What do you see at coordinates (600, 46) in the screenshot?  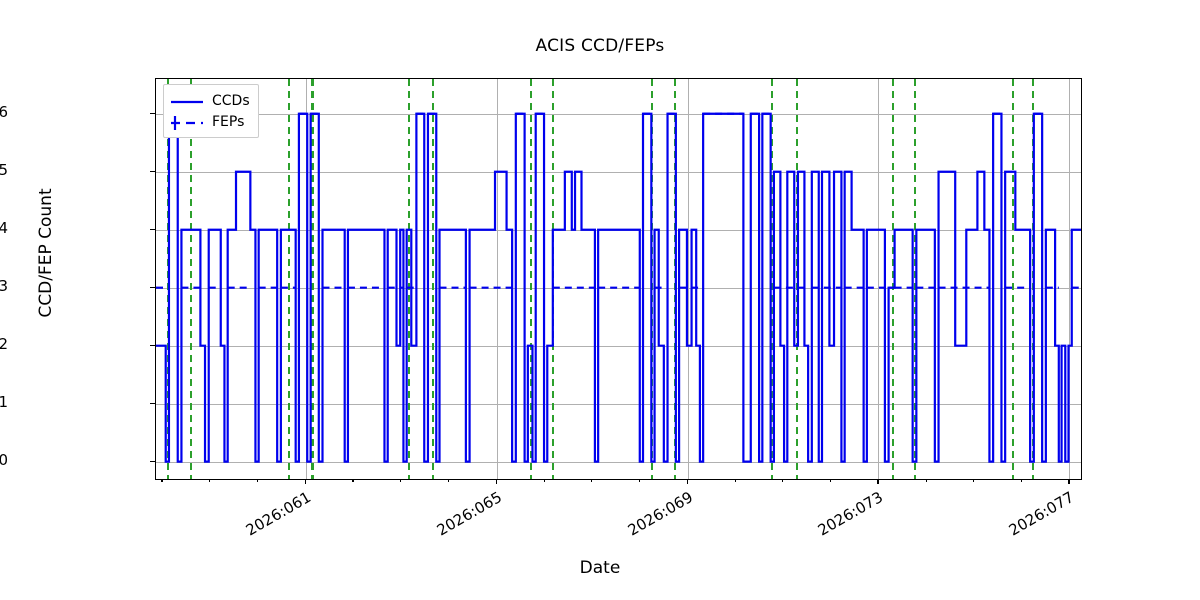 I see `chart-title: ACIS CCD/FEPs` at bounding box center [600, 46].